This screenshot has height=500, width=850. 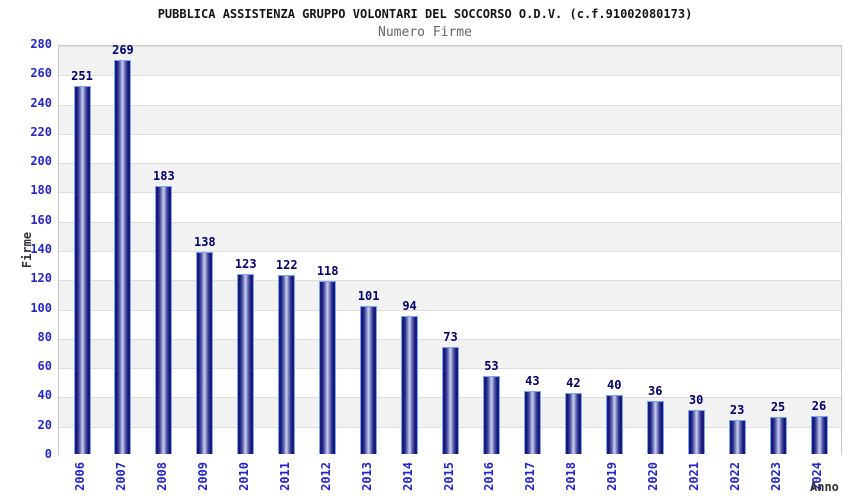 I want to click on bar-value-label: 53, so click(x=491, y=366).